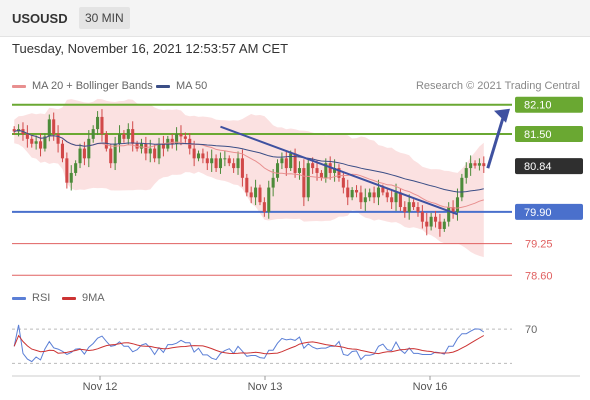  Describe the element at coordinates (249, 161) in the screenshot. I see `ma50-line` at that location.